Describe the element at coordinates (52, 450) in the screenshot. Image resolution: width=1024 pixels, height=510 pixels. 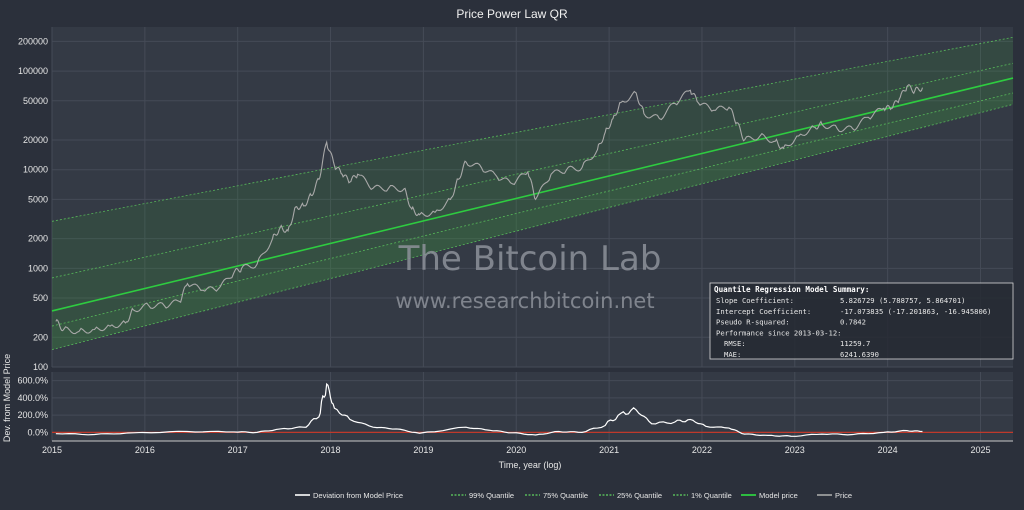
I see `x-tick-label: 2015` at that location.